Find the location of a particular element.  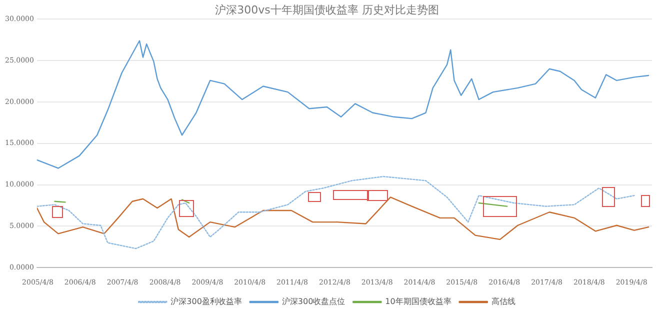

legend-label: 沪深300盈利收益率 is located at coordinates (206, 301).